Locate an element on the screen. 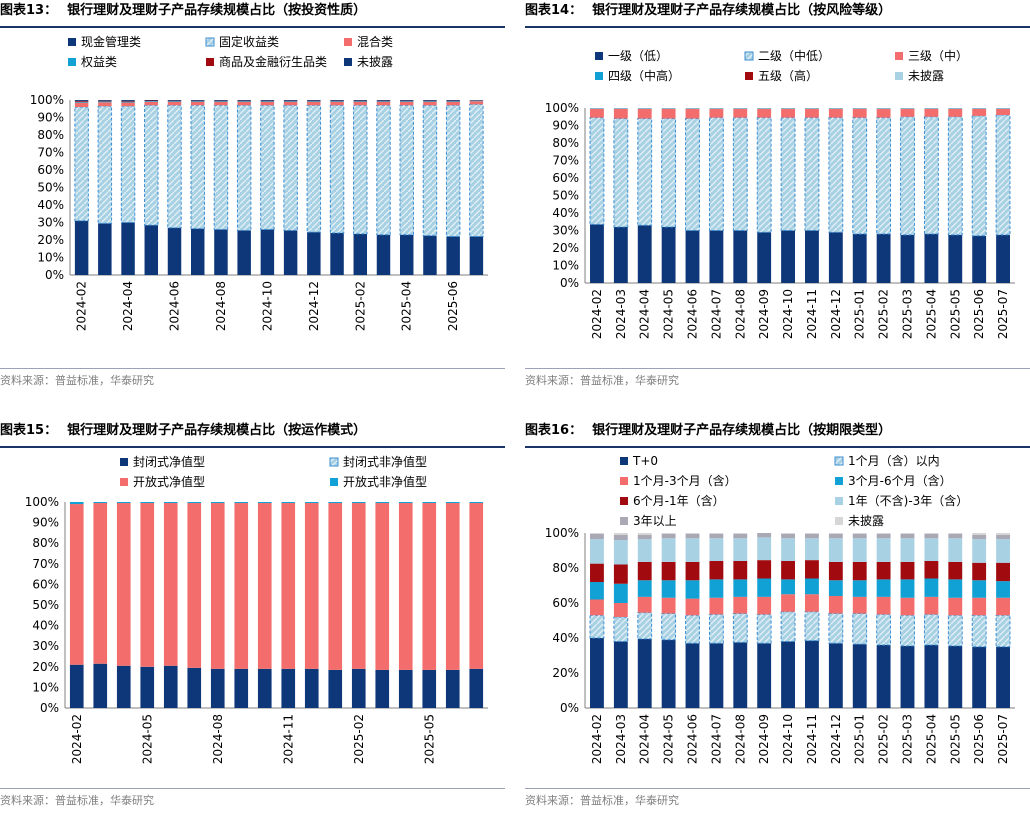 This screenshot has width=1030, height=813. y-tick-label: 30% is located at coordinates (565, 231).